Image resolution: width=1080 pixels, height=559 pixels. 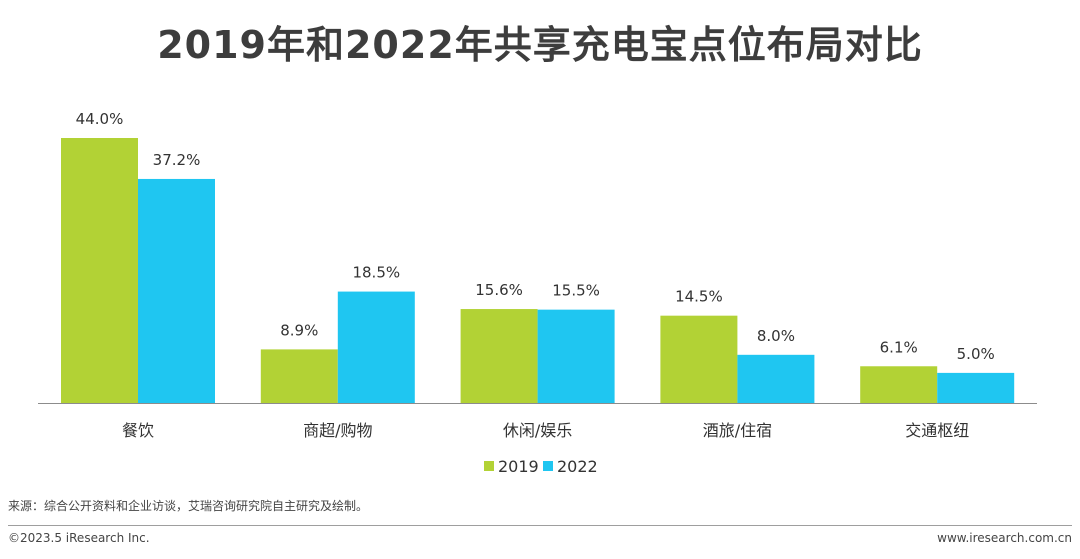 What do you see at coordinates (899, 347) in the screenshot?
I see `value-label-2019-4: 6.1%` at bounding box center [899, 347].